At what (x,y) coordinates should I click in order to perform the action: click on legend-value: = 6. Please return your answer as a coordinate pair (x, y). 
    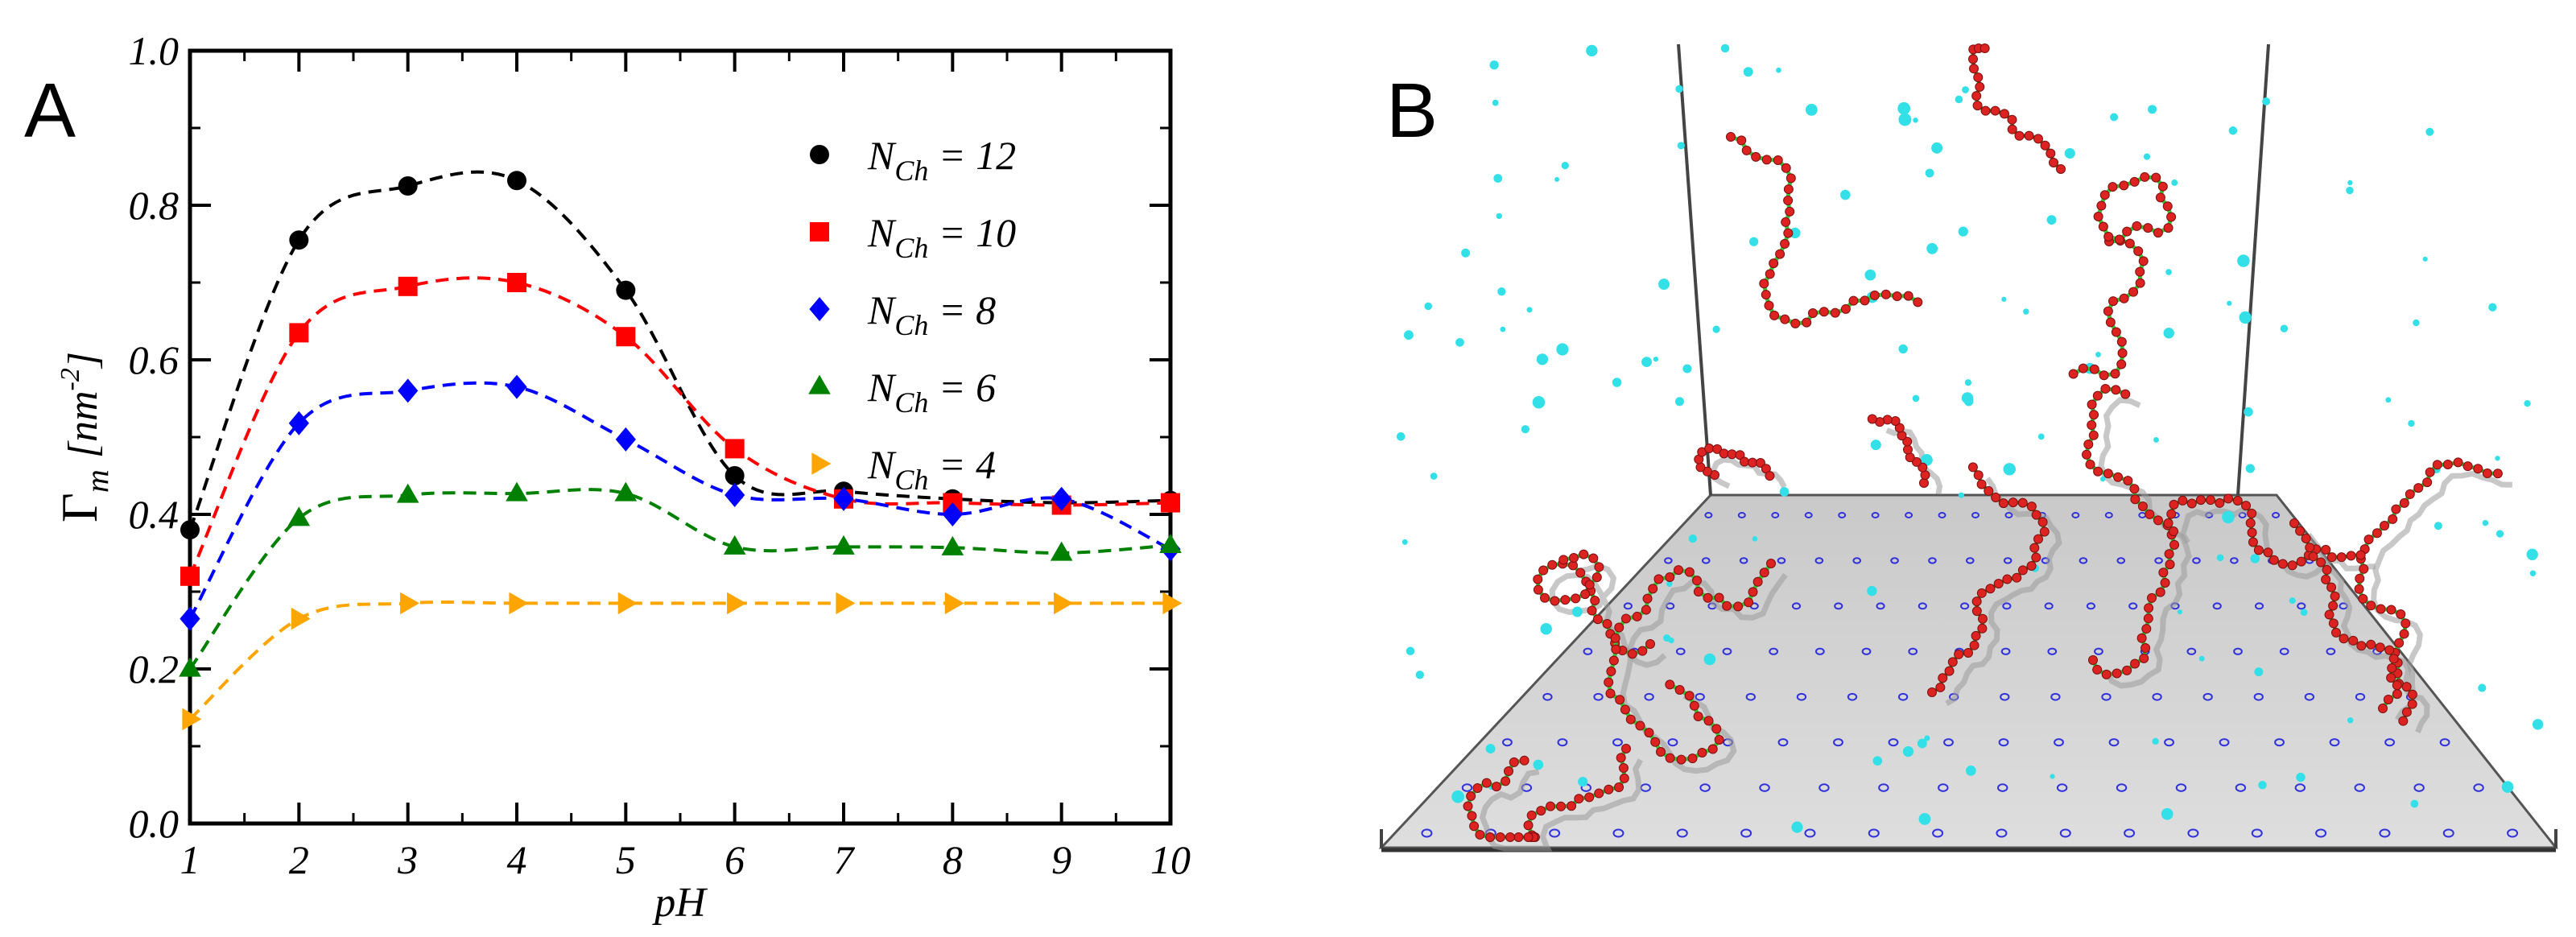
    Looking at the image, I should click on (962, 387).